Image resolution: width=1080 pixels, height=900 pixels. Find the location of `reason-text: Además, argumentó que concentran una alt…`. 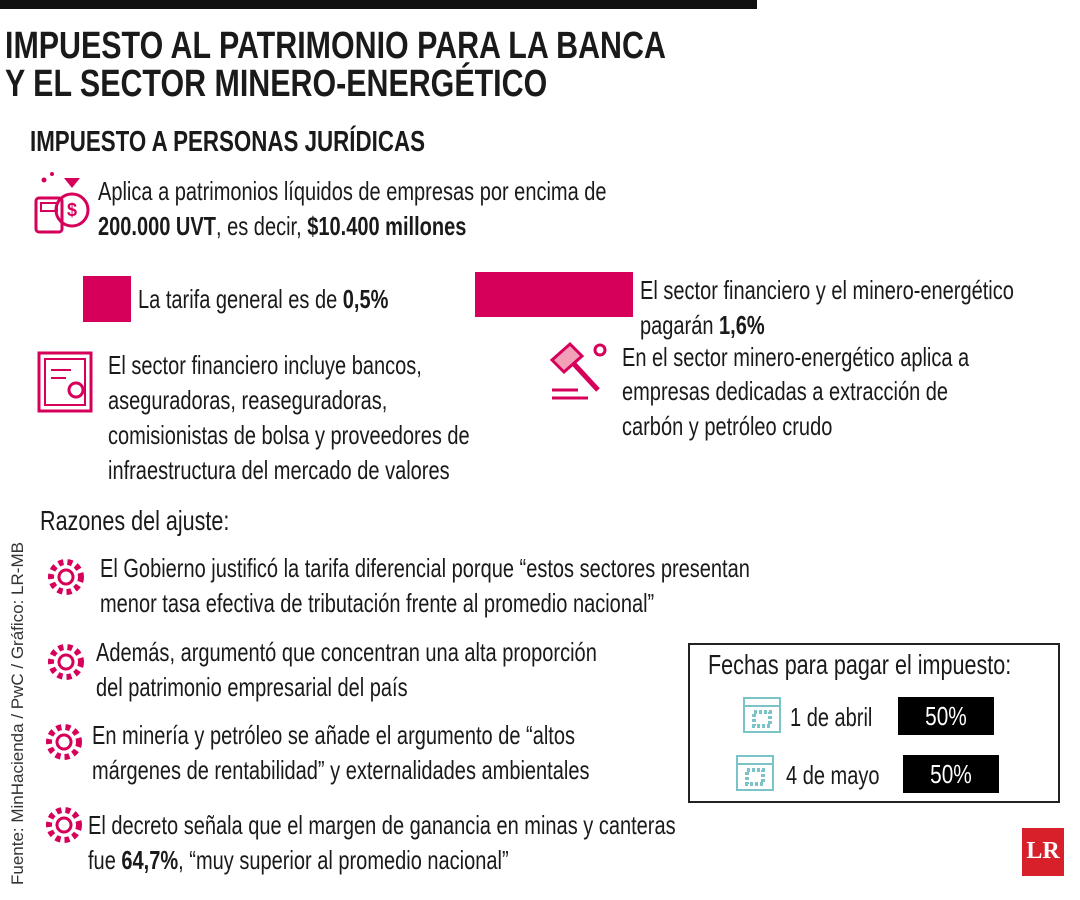

reason-text: Además, argumentó que concentran una alt… is located at coordinates (346, 652).